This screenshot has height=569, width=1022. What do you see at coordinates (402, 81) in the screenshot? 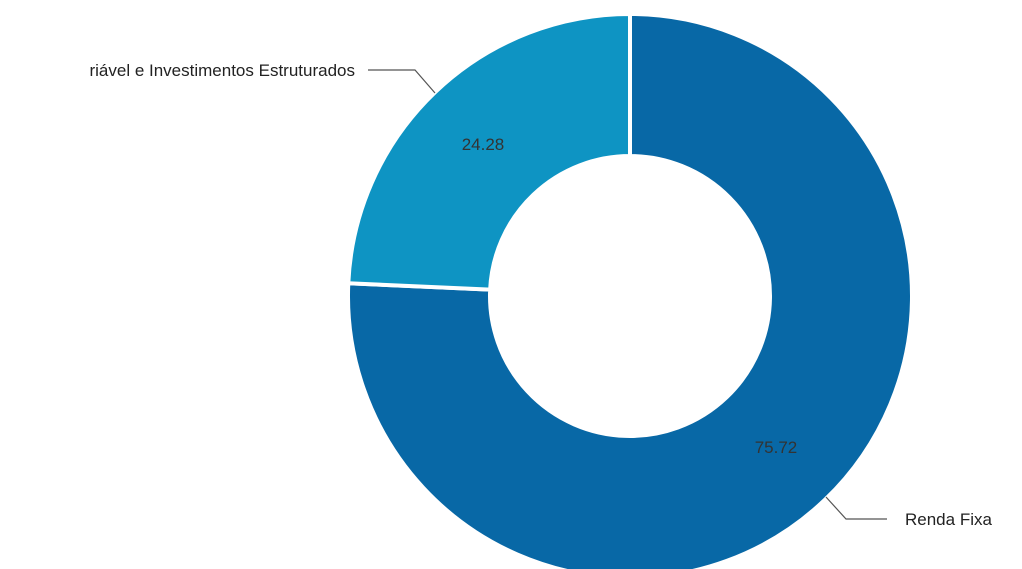
I see `leader-line-renda-variavel` at bounding box center [402, 81].